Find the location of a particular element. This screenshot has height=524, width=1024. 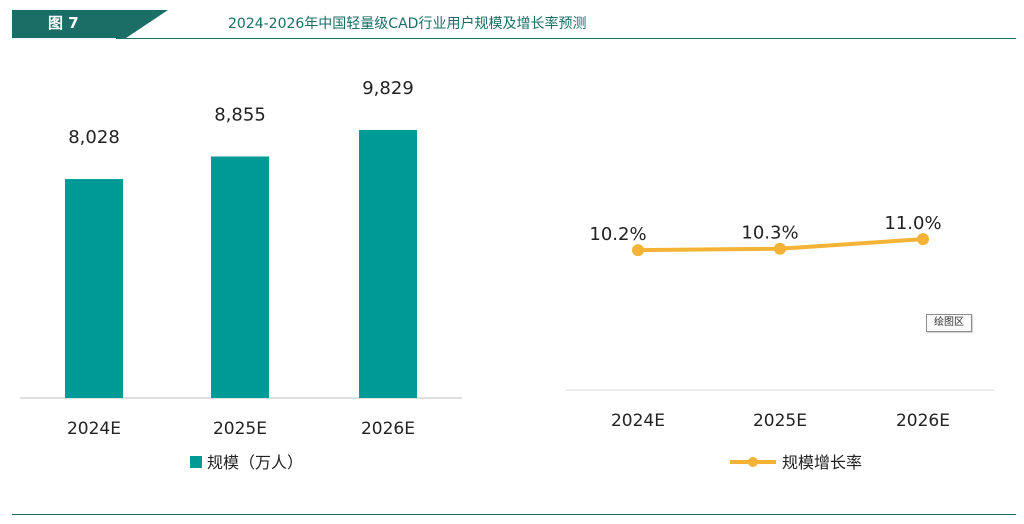

header-divider is located at coordinates (566, 38).